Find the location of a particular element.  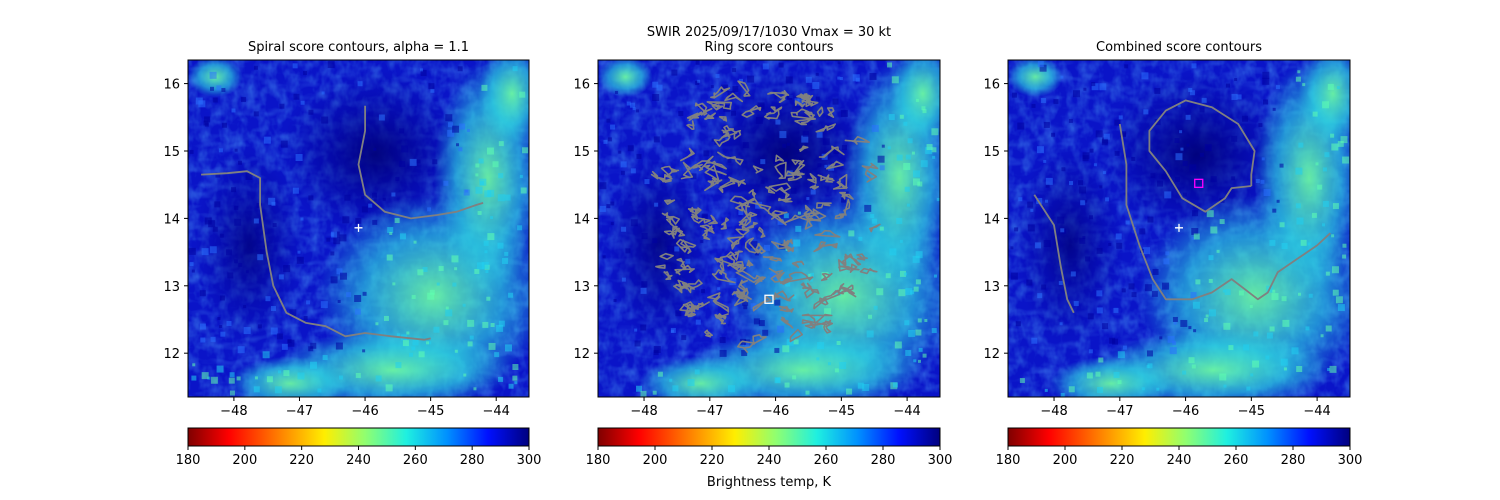

colorbar-tick-label: 220 is located at coordinates (301, 460).